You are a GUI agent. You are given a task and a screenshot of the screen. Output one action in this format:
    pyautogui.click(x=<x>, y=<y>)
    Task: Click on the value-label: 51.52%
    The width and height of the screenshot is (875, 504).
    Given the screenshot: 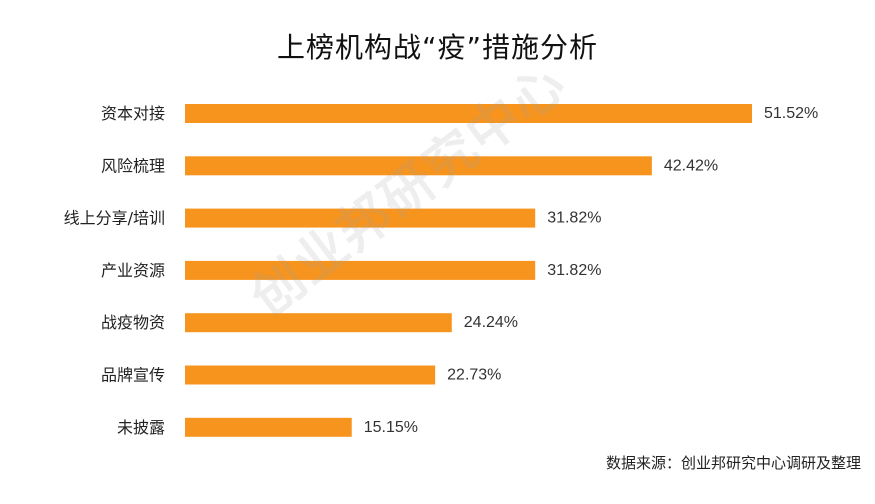 What is the action you would take?
    pyautogui.click(x=791, y=113)
    